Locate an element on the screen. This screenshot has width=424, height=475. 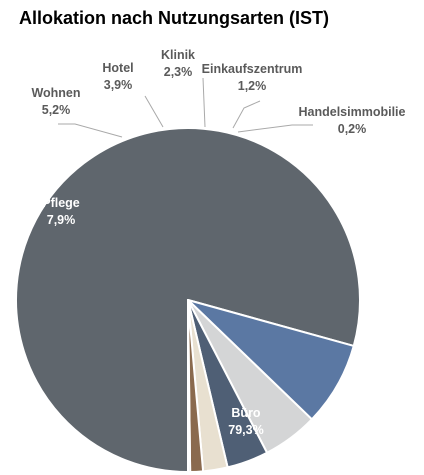
slice-value-wohnen: 5,2% is located at coordinates (56, 110).